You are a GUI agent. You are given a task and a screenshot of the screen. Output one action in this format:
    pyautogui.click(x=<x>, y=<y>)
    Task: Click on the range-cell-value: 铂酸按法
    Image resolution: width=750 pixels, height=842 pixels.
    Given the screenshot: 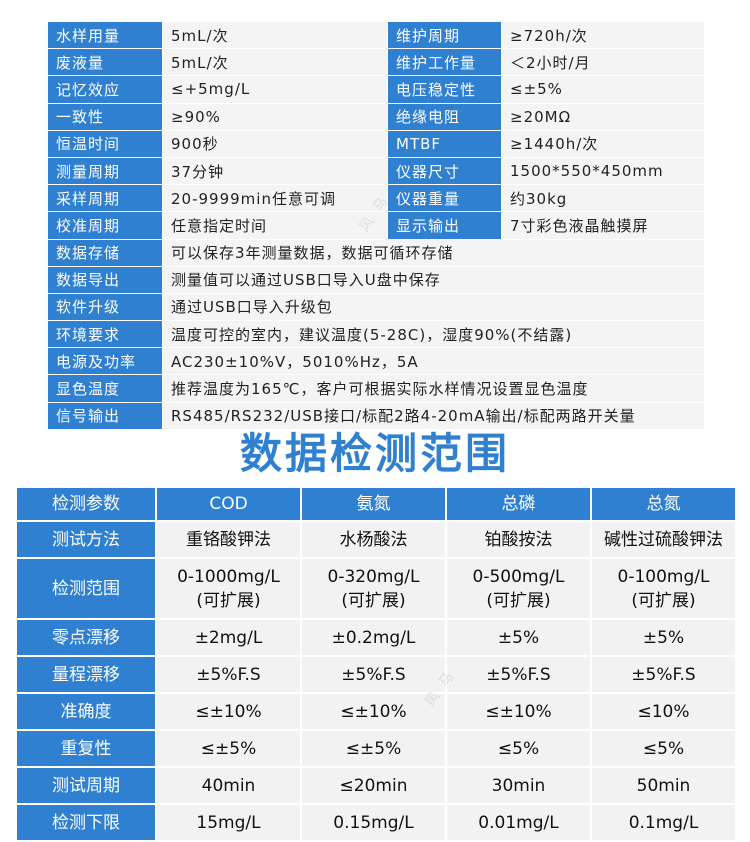 What is the action you would take?
    pyautogui.click(x=518, y=539)
    